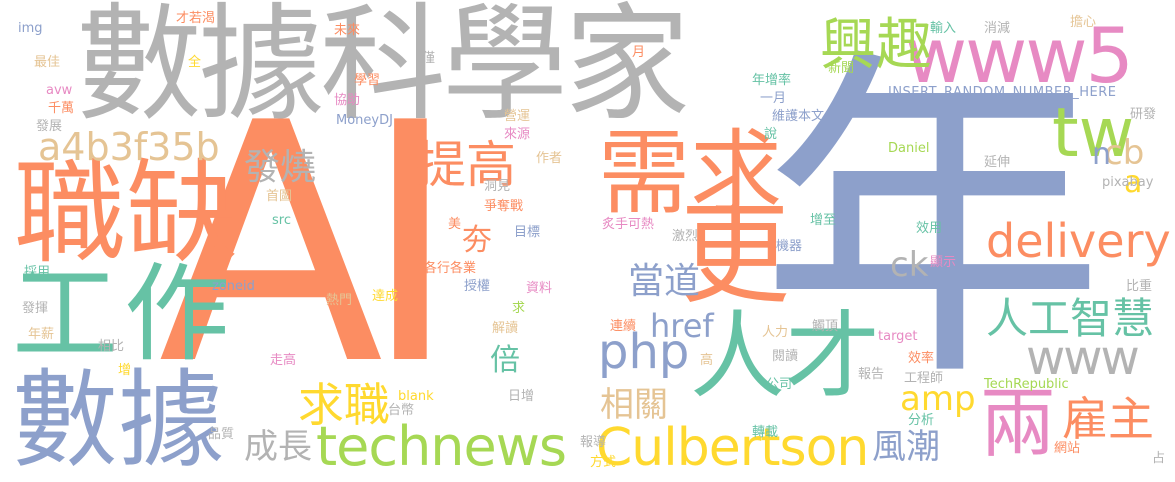 The image size is (1175, 482). What do you see at coordinates (477, 240) in the screenshot?
I see `word-kua: 夯` at bounding box center [477, 240].